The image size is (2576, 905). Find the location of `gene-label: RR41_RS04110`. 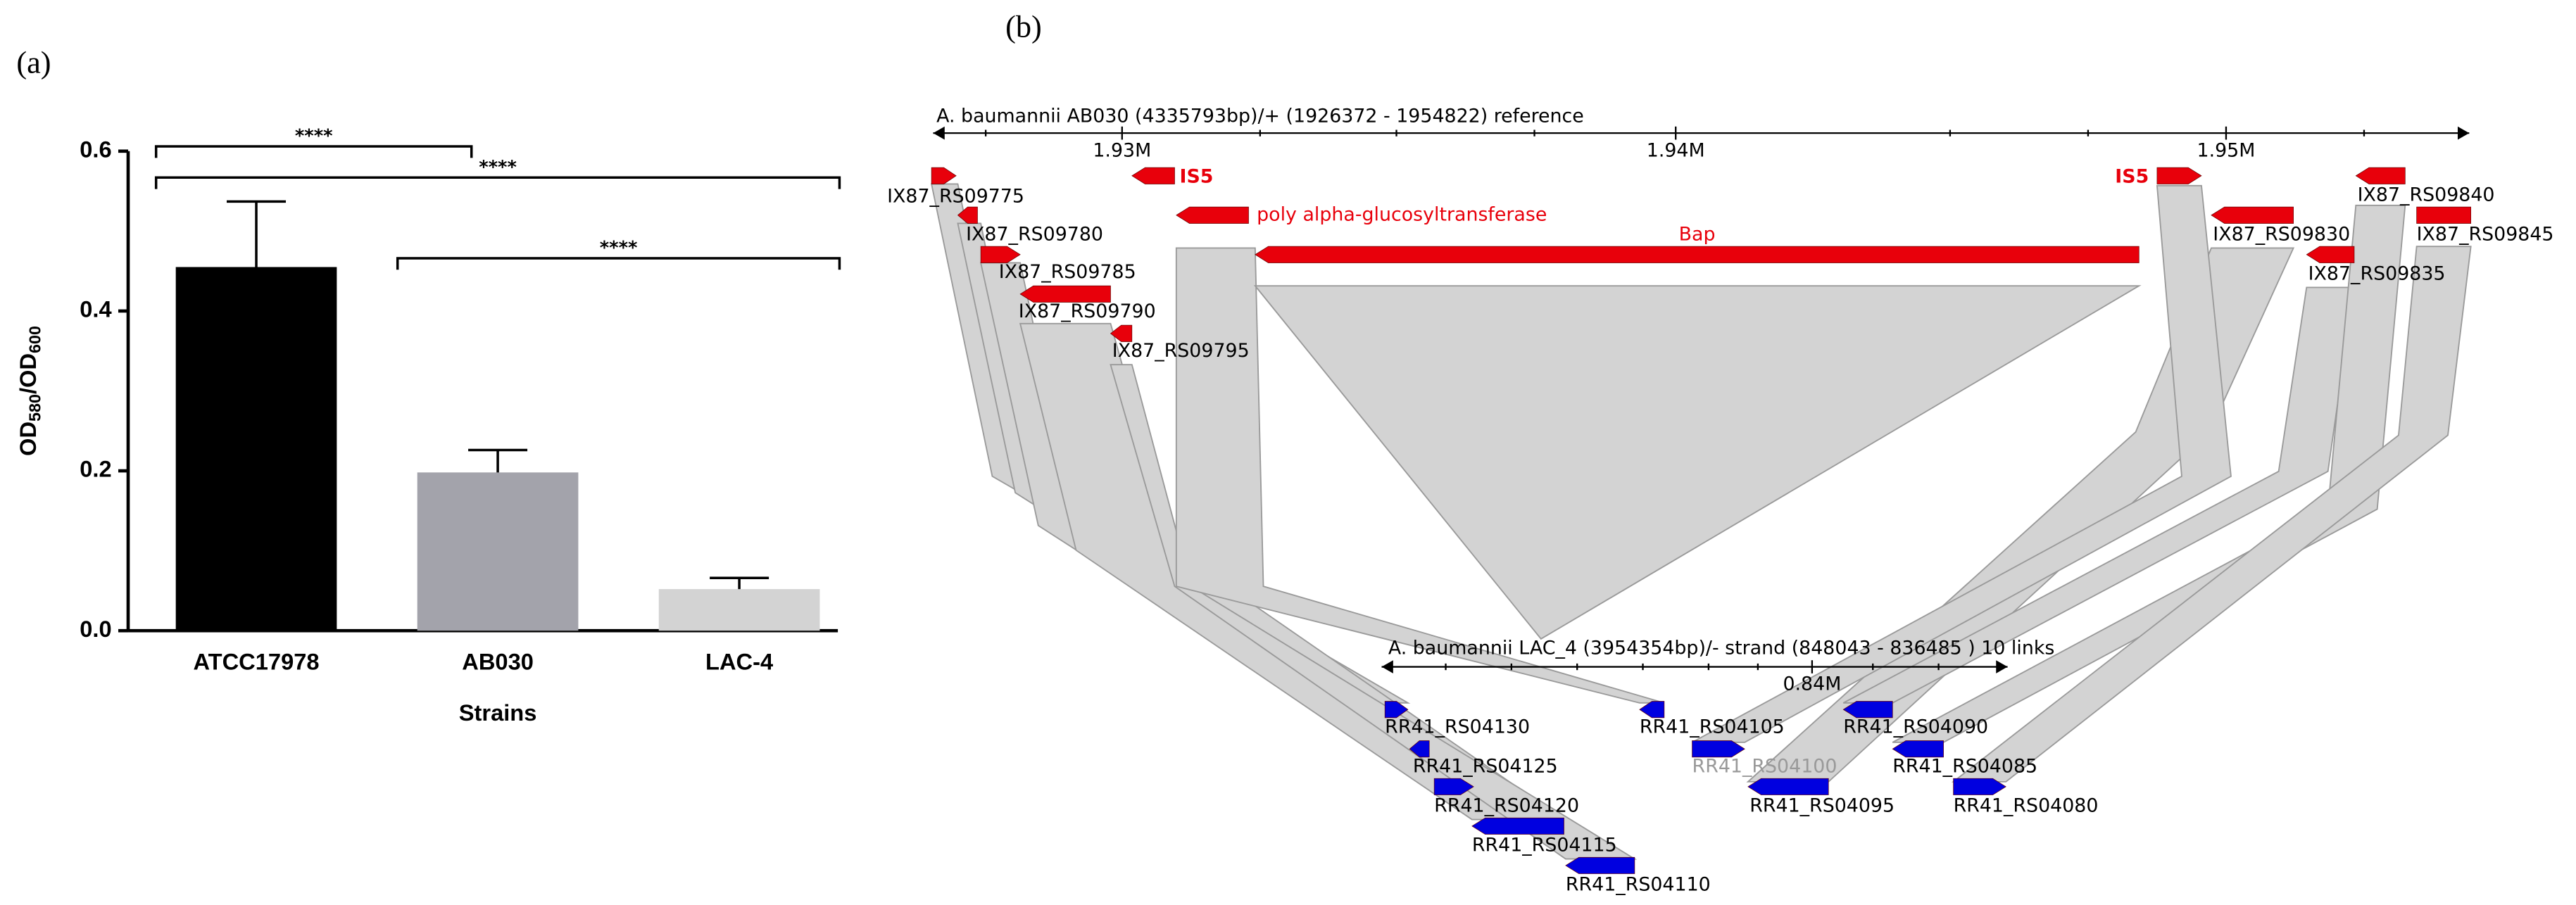

gene-label: RR41_RS04110 is located at coordinates (1639, 884).